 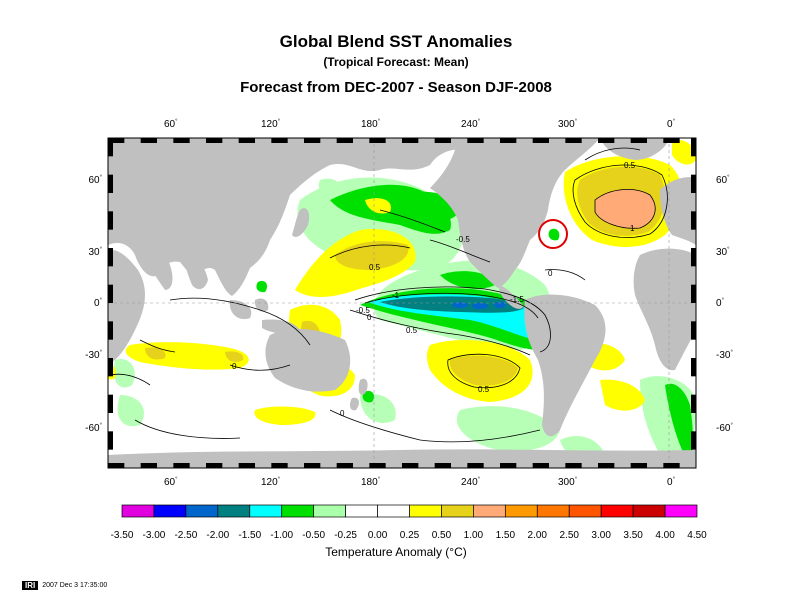 I want to click on colorbar-tick-label: -0.25, so click(x=345, y=535).